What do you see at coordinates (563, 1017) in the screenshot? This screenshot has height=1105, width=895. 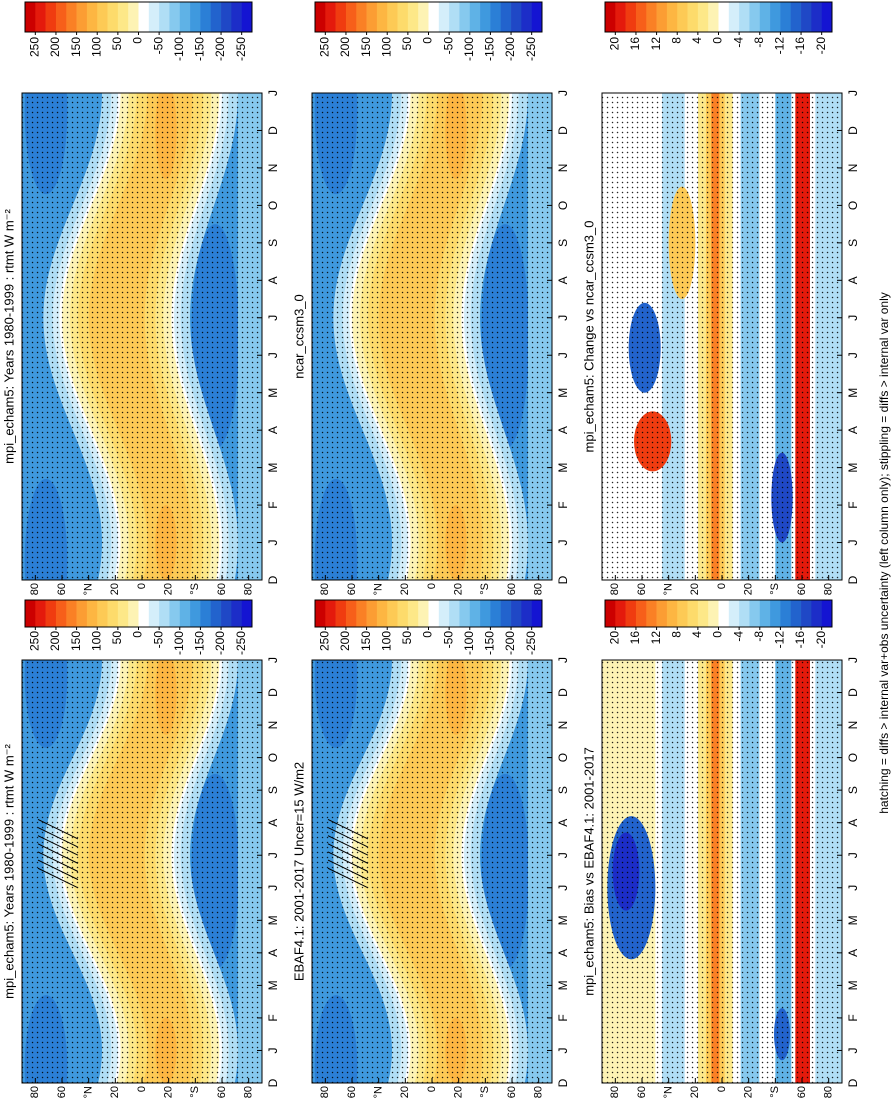 I see `x-tick-label: F` at bounding box center [563, 1017].